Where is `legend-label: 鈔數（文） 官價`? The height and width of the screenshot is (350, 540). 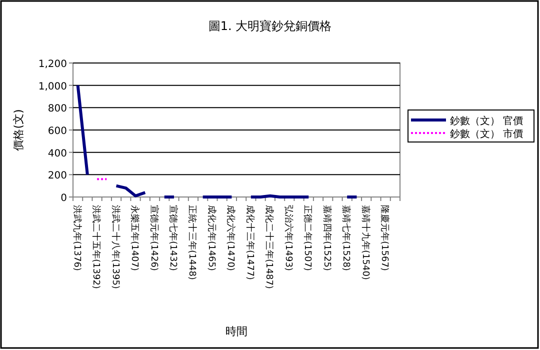 legend-label: 鈔數（文） 官價 is located at coordinates (487, 121).